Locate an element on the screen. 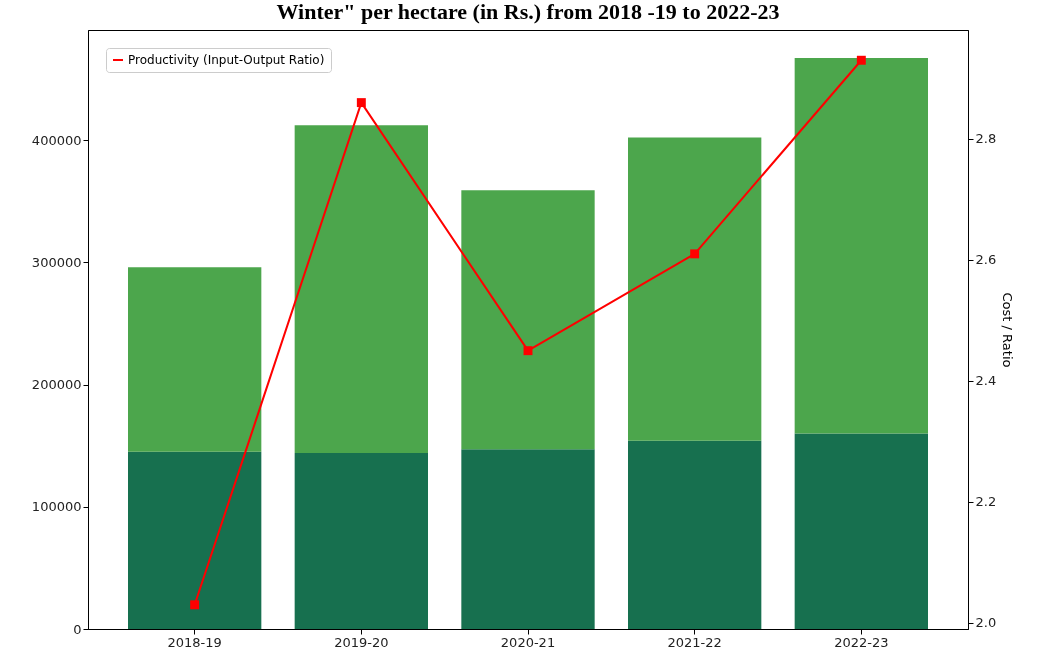 Image resolution: width=1049 pixels, height=657 pixels. y-tick-label: 100000 is located at coordinates (56, 507).